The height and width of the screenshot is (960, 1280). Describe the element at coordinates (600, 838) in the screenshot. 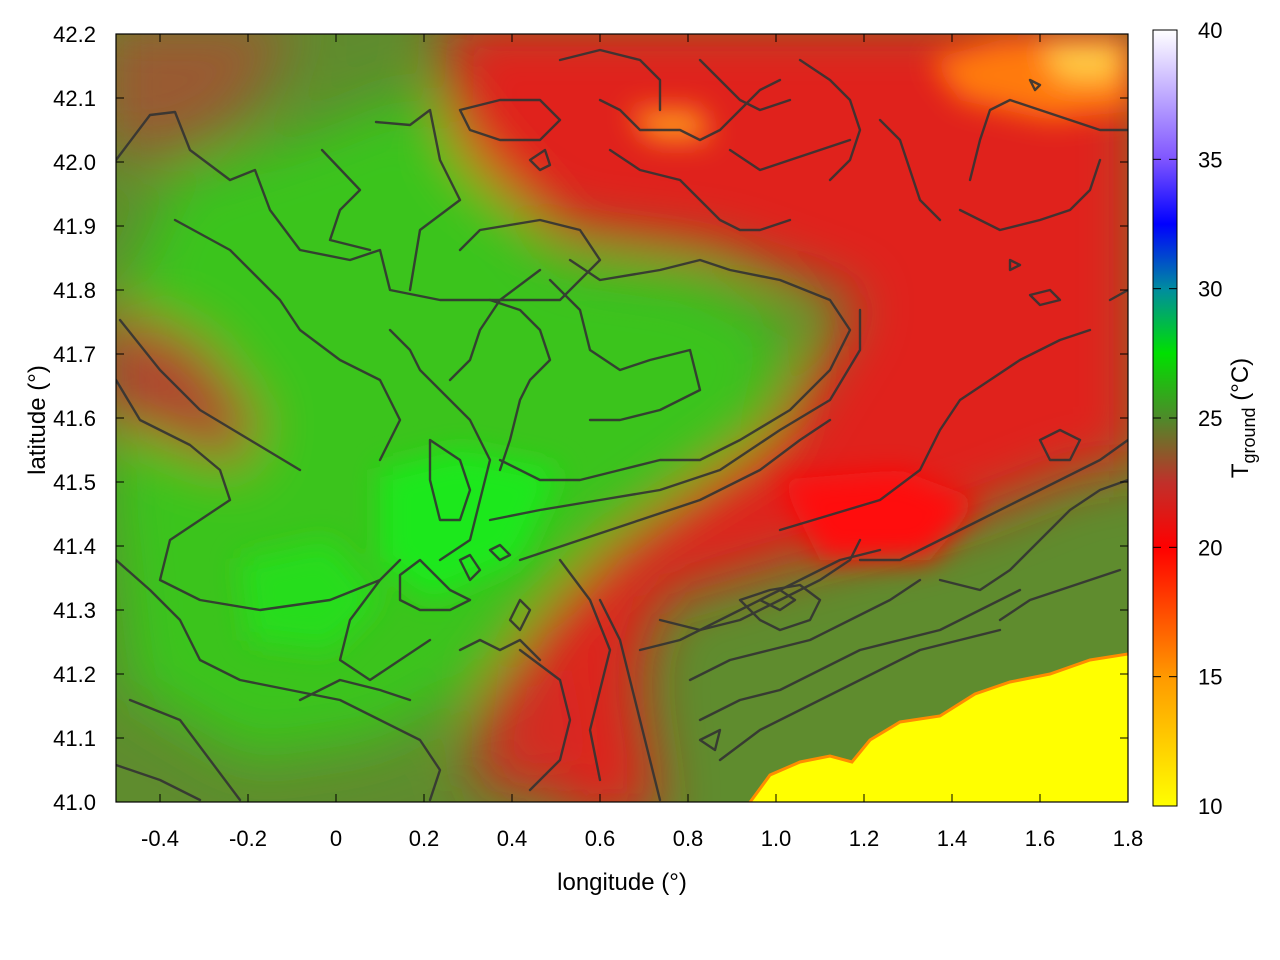

I see `x-tick-label: 0.6` at that location.